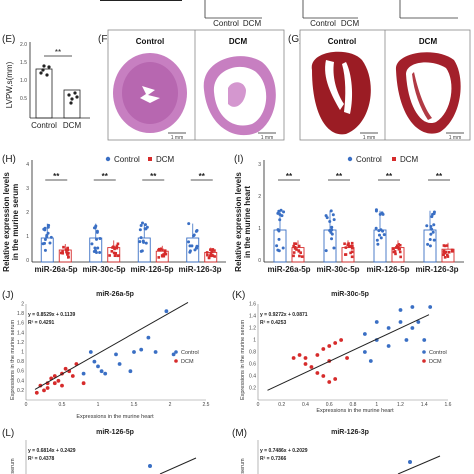 This screenshot has height=474, width=474. Describe the element at coordinates (72, 125) in the screenshot. I see `xlabel-e-dcm: DCM` at that location.